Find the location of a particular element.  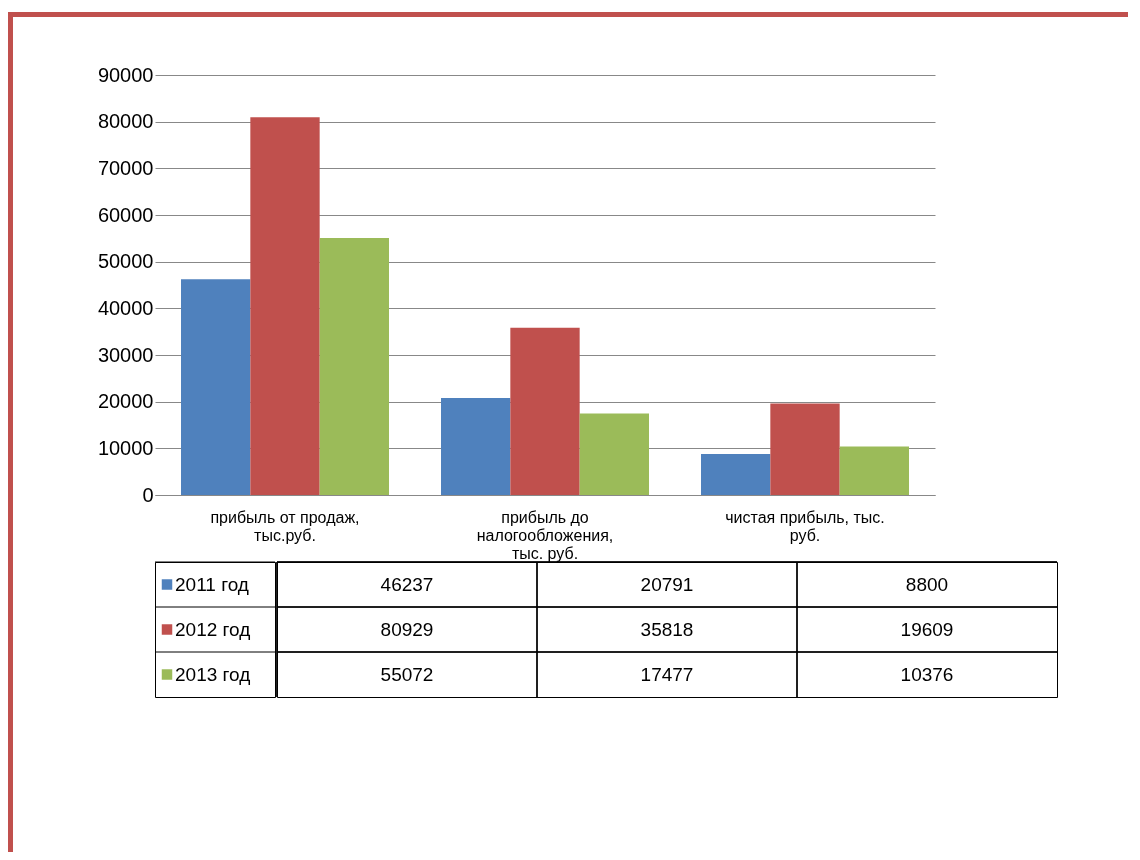

y-tick-label: 50000 is located at coordinates (125, 261).